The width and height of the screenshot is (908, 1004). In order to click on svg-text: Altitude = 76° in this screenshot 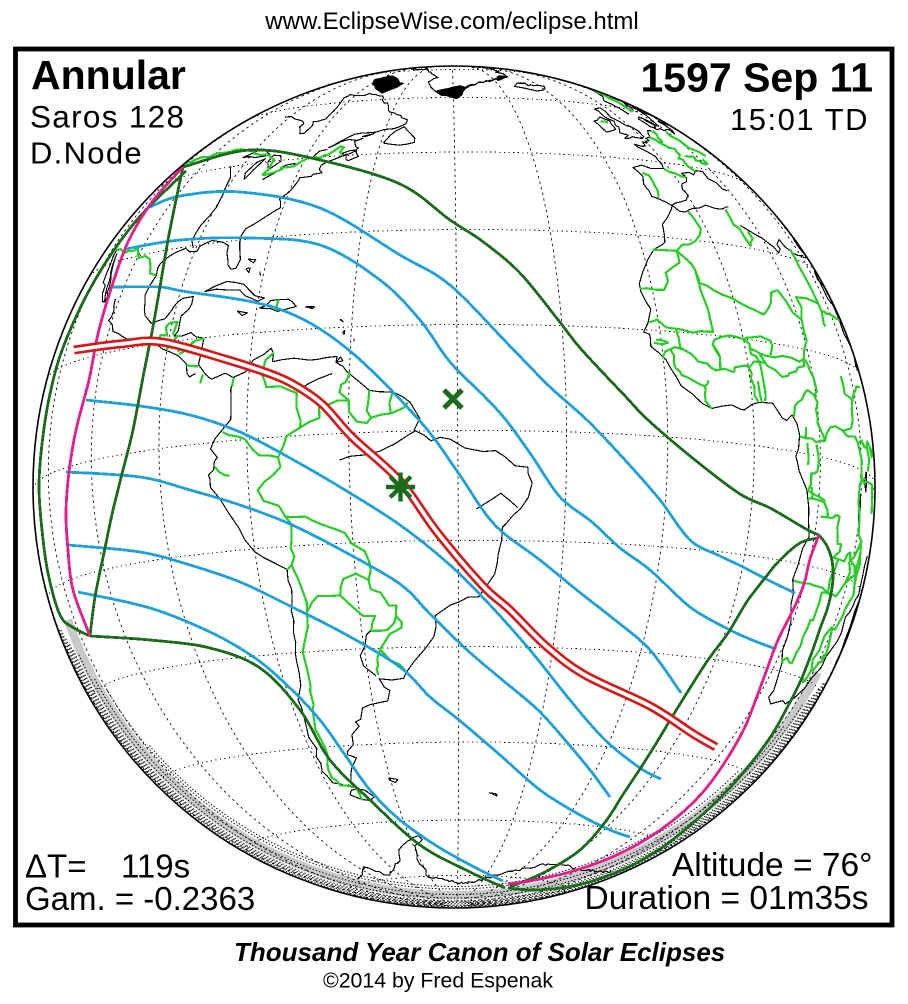, I will do `click(772, 865)`.